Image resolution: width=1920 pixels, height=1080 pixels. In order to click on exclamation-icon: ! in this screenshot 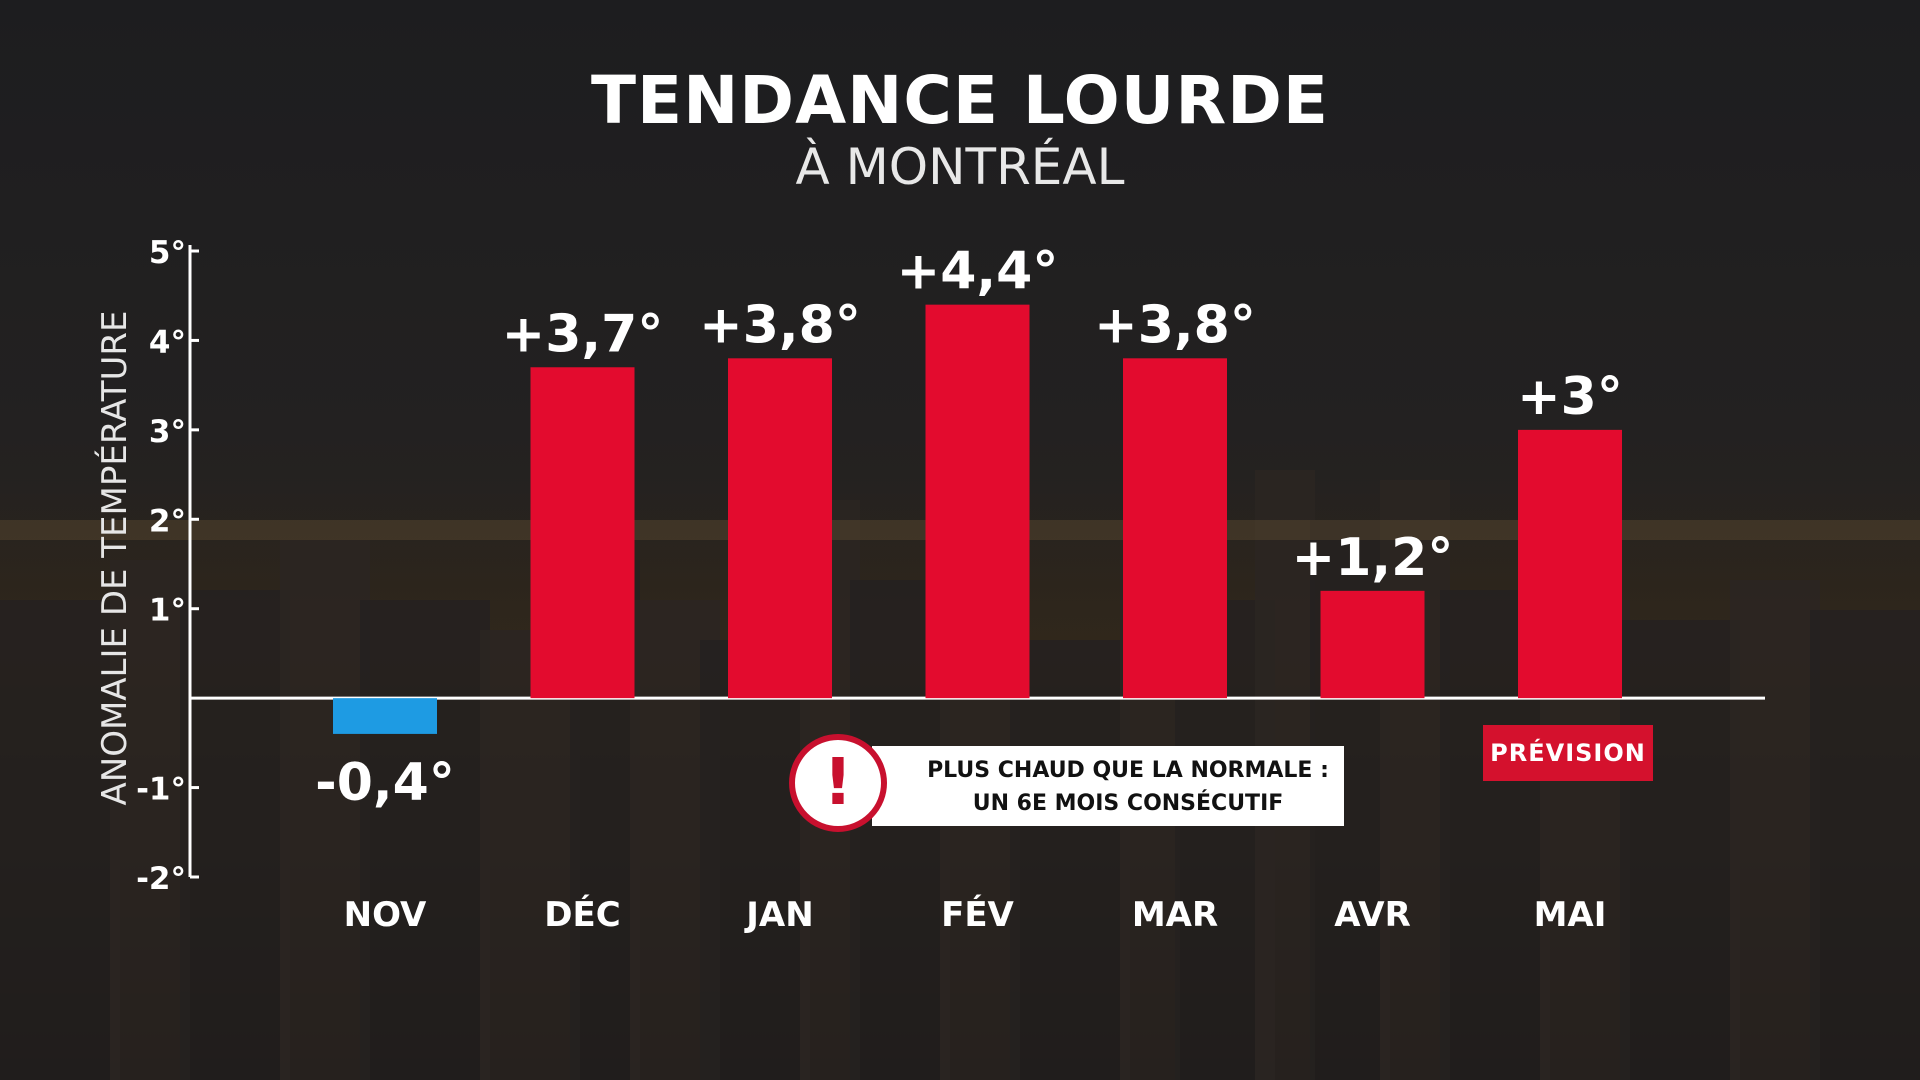, I will do `click(838, 783)`.